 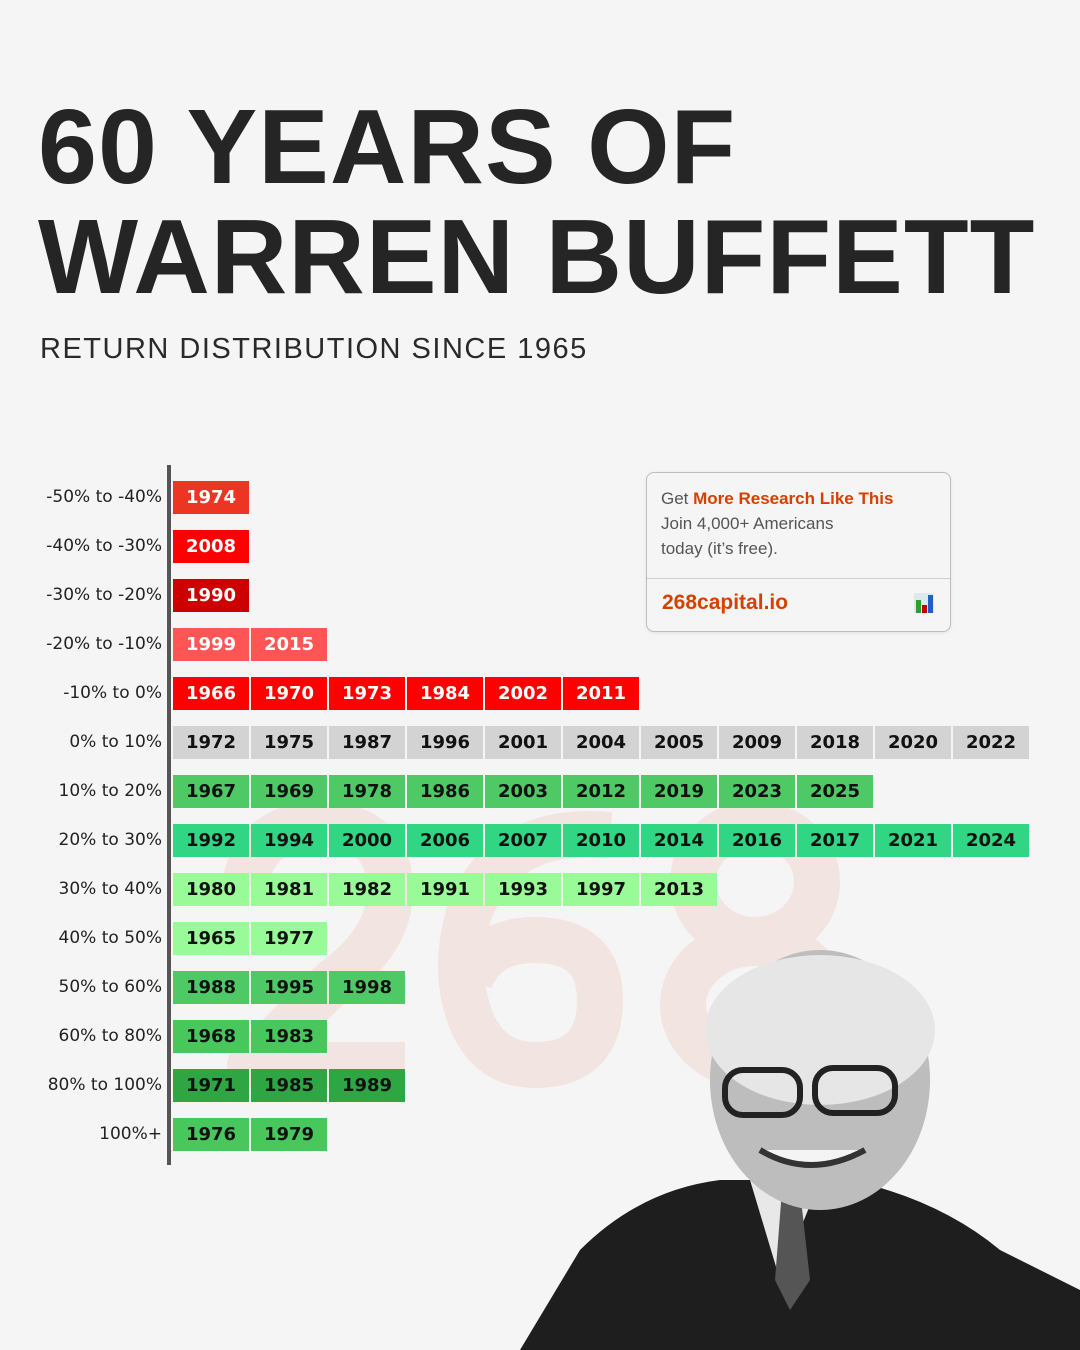 What do you see at coordinates (991, 742) in the screenshot?
I see `year-cell: 2022` at bounding box center [991, 742].